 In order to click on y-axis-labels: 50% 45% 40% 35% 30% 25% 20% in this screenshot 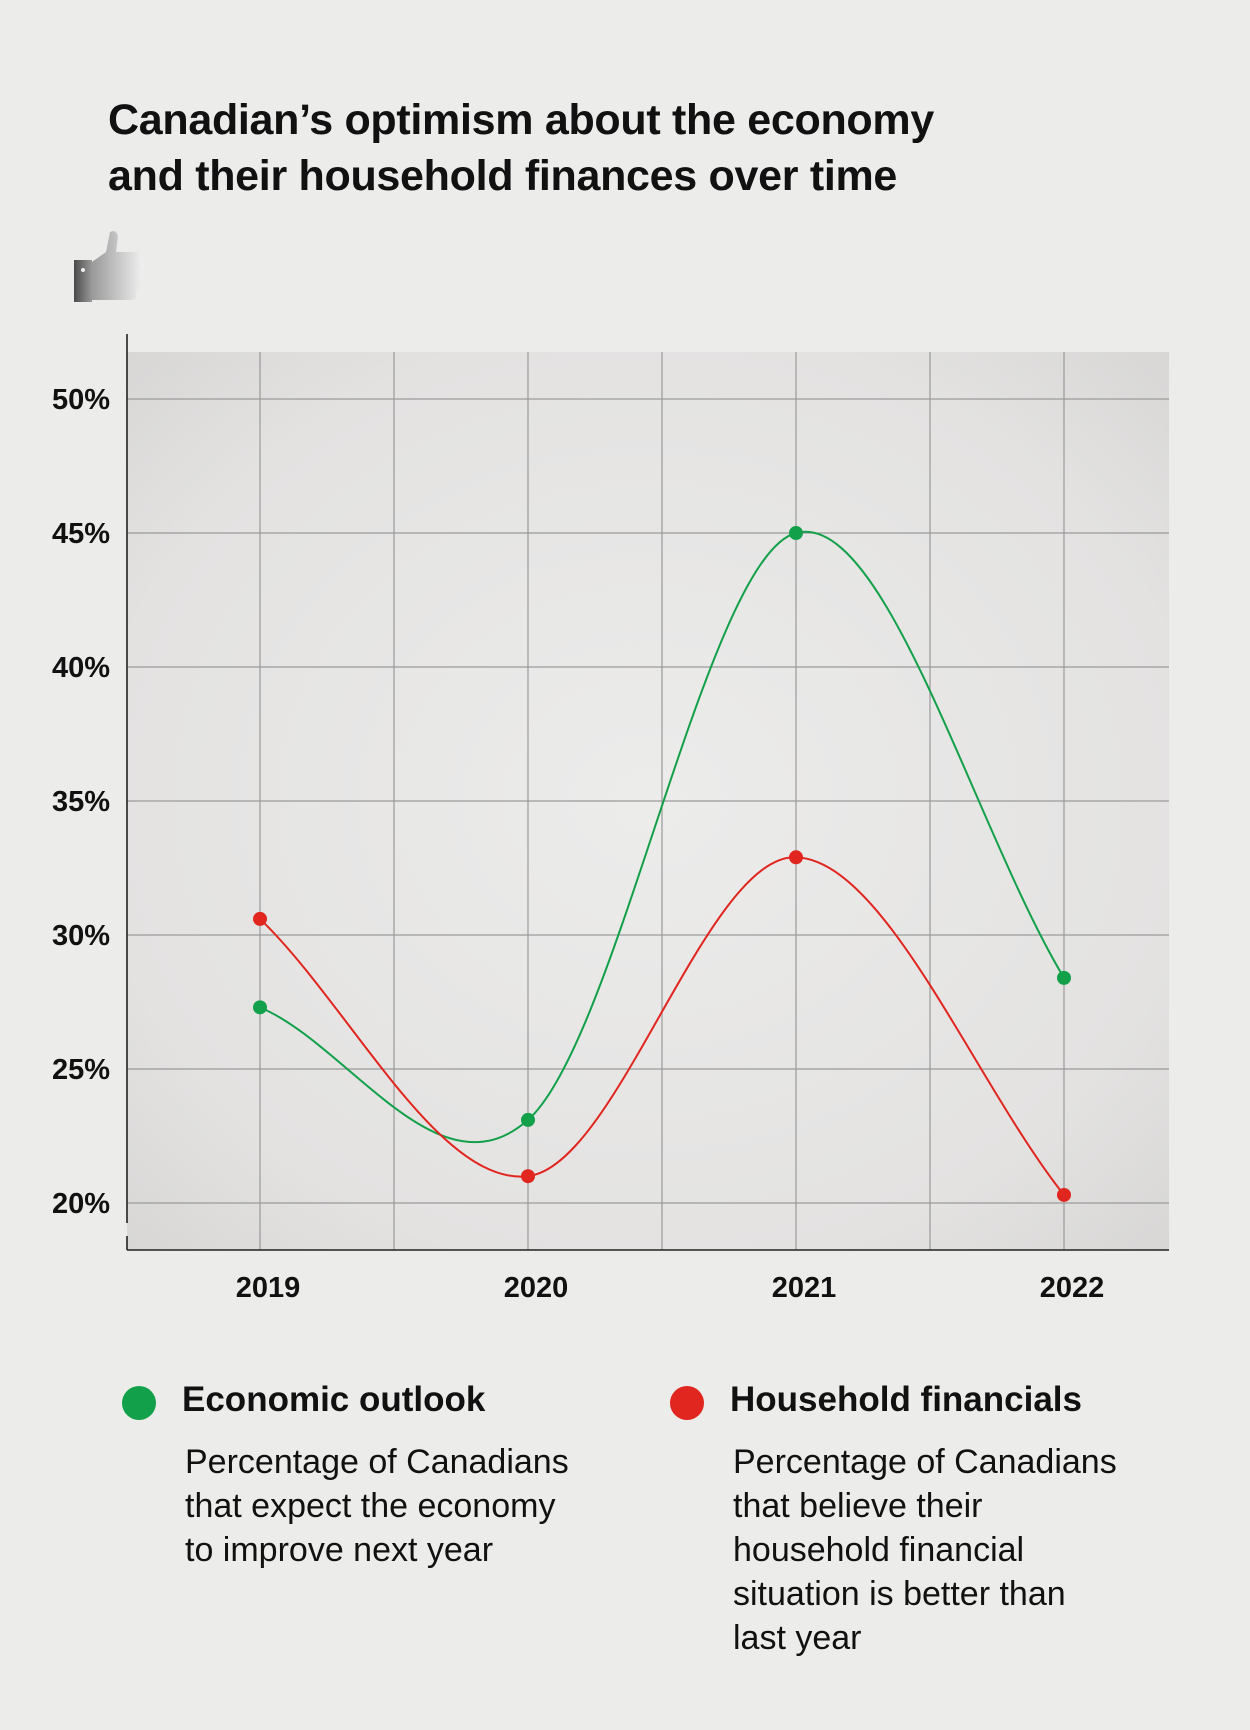, I will do `click(81, 802)`.